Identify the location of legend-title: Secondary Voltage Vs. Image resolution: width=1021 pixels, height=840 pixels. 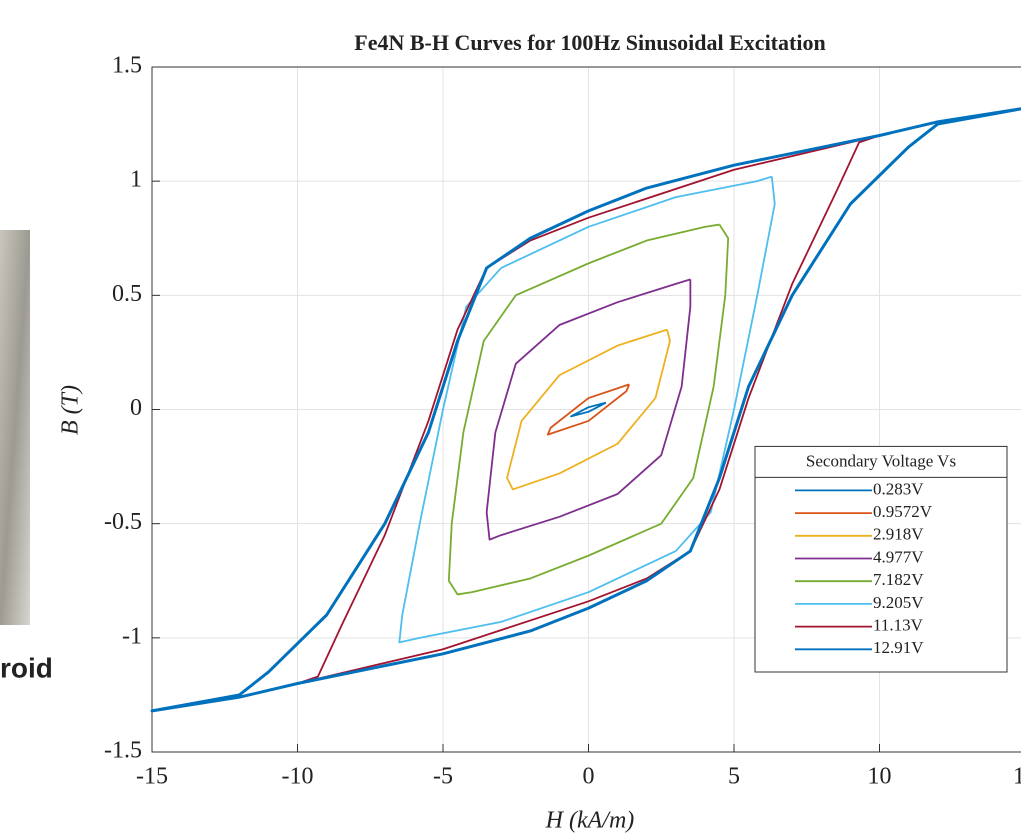
(881, 460).